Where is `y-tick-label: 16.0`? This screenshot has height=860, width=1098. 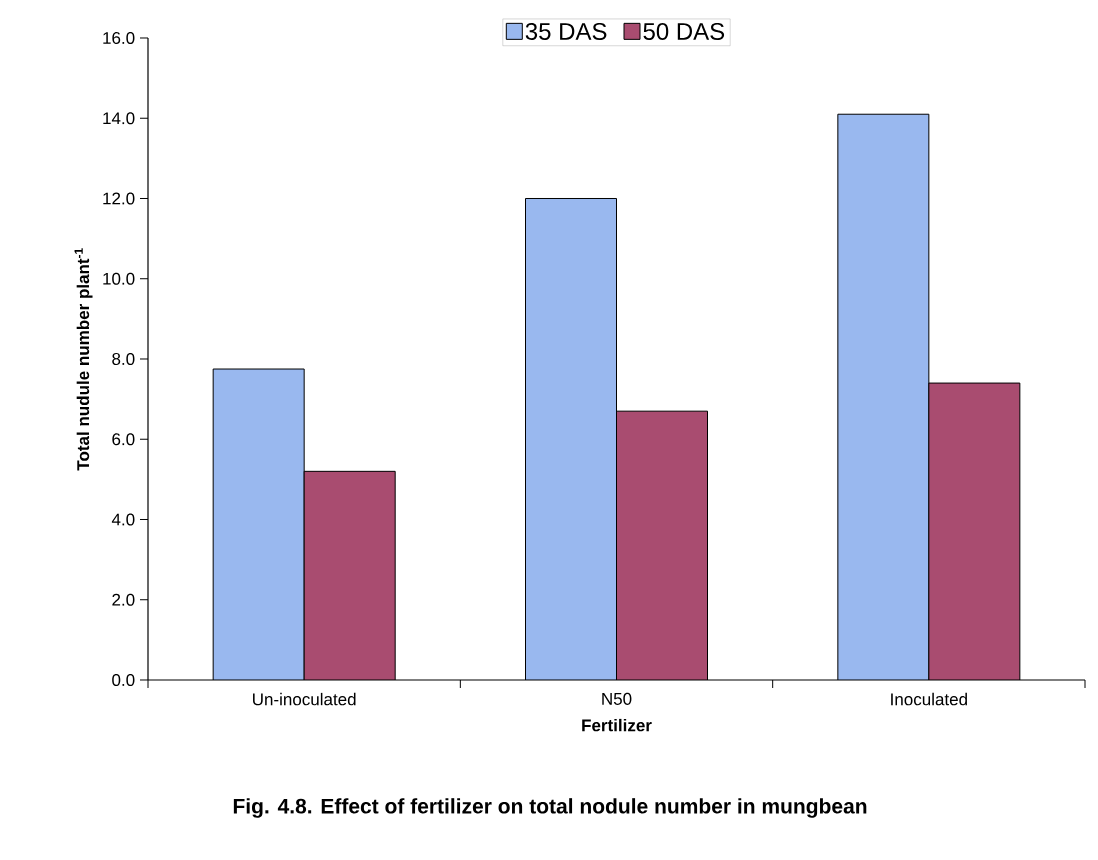 y-tick-label: 16.0 is located at coordinates (119, 38).